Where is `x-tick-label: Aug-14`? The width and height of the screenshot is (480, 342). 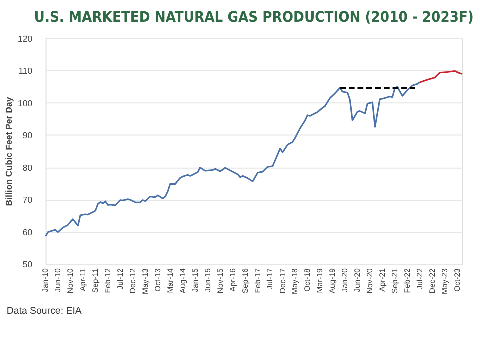
x-tick-label: Aug-14 is located at coordinates (183, 281).